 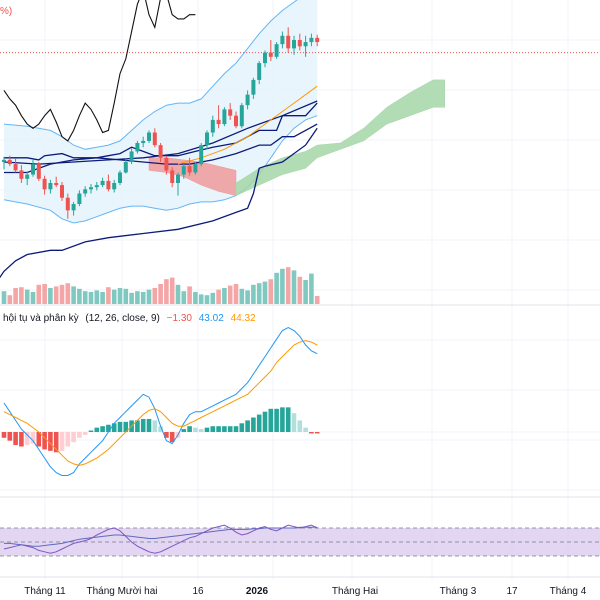 What do you see at coordinates (99, 71) in the screenshot?
I see `lagging-span` at bounding box center [99, 71].